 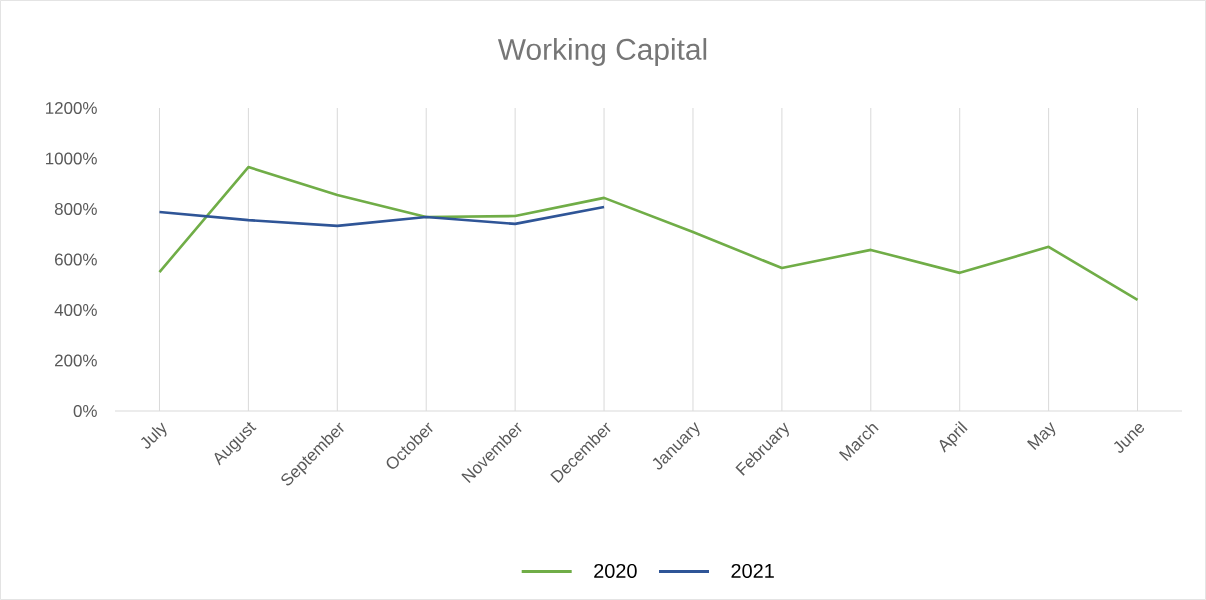 What do you see at coordinates (76, 259) in the screenshot?
I see `y-tick-label: 600%` at bounding box center [76, 259].